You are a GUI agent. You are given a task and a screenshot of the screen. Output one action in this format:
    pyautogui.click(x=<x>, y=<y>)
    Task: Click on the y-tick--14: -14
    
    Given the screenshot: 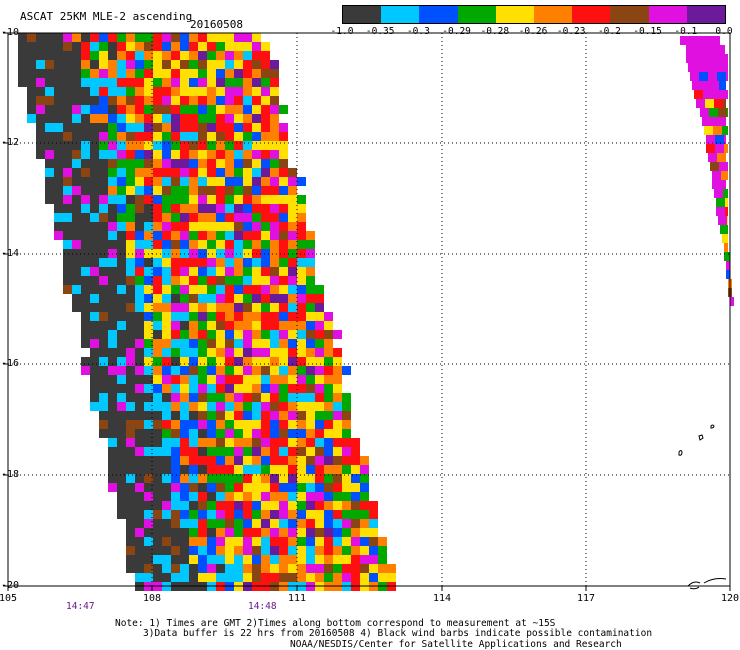 What is the action you would take?
    pyautogui.click(x=10, y=253)
    